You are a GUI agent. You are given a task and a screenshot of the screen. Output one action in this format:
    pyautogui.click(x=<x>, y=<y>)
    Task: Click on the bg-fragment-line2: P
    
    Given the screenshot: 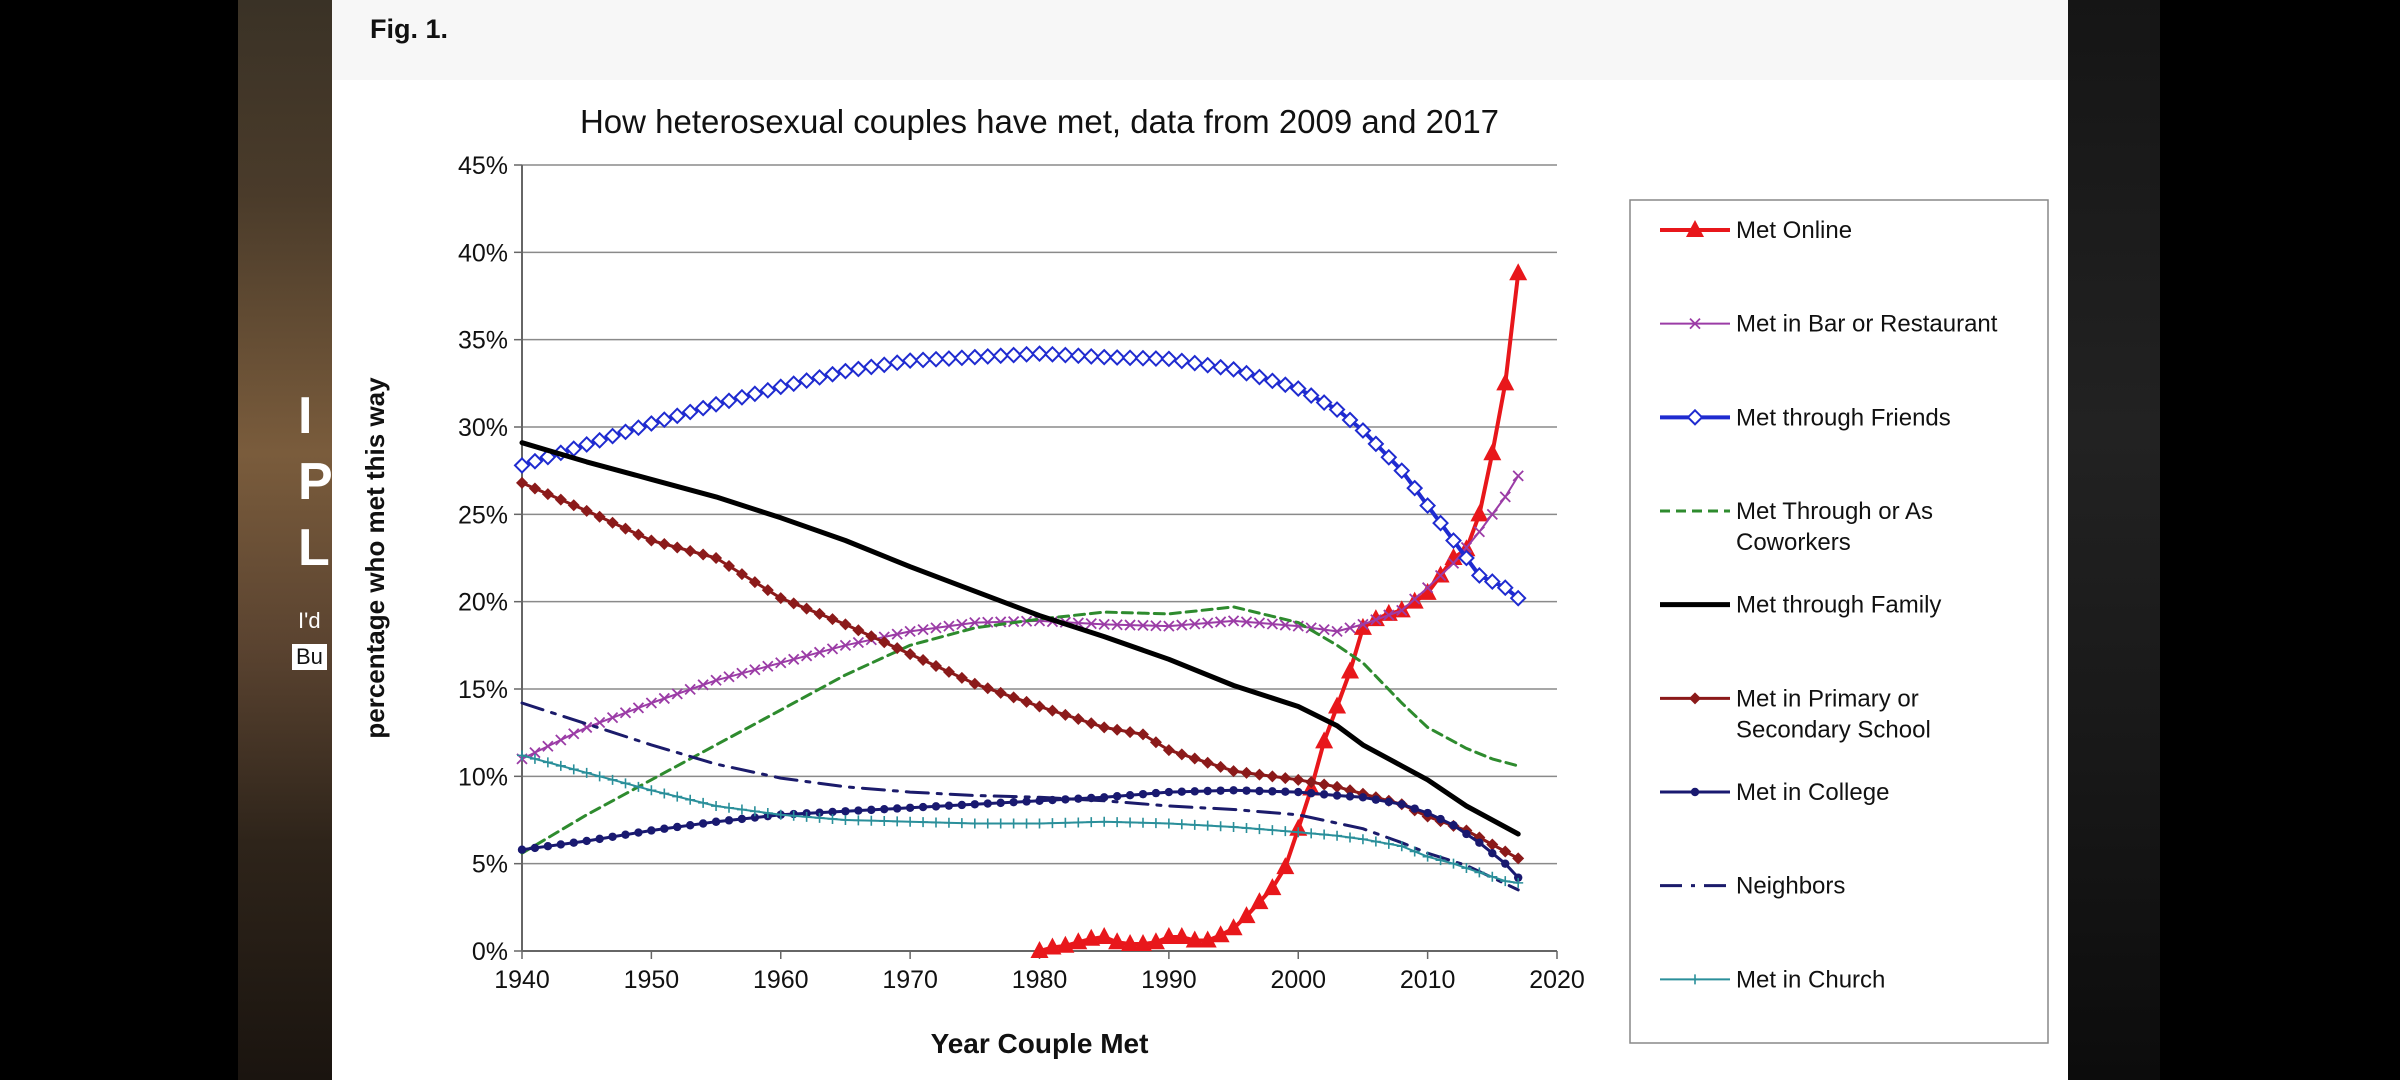 What is the action you would take?
    pyautogui.click(x=315, y=482)
    